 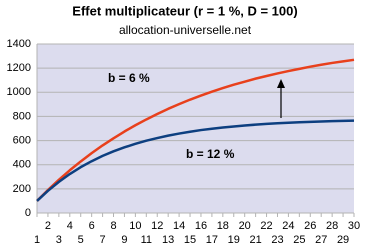 What do you see at coordinates (277, 240) in the screenshot?
I see `x-tick-label: 23` at bounding box center [277, 240].